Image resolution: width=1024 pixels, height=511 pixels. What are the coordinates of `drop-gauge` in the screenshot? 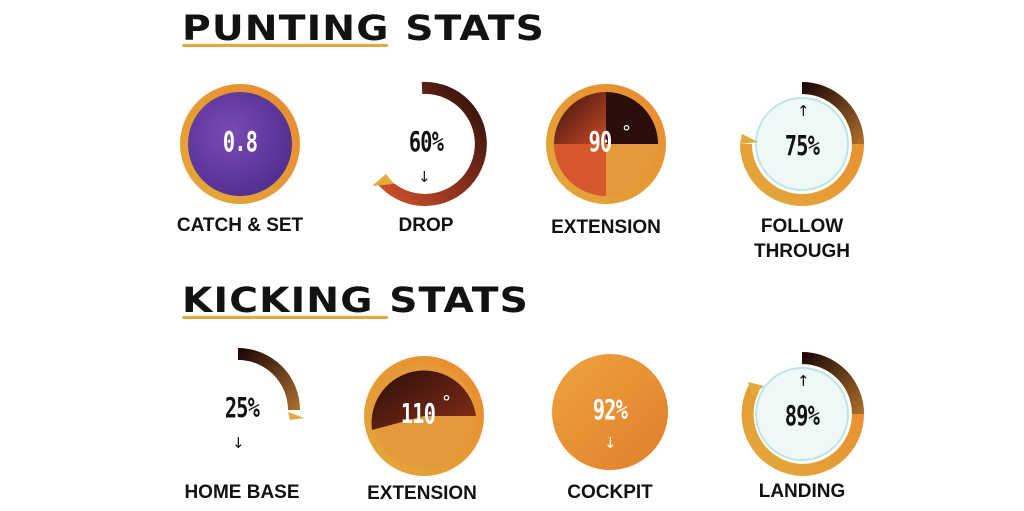 It's located at (429, 143).